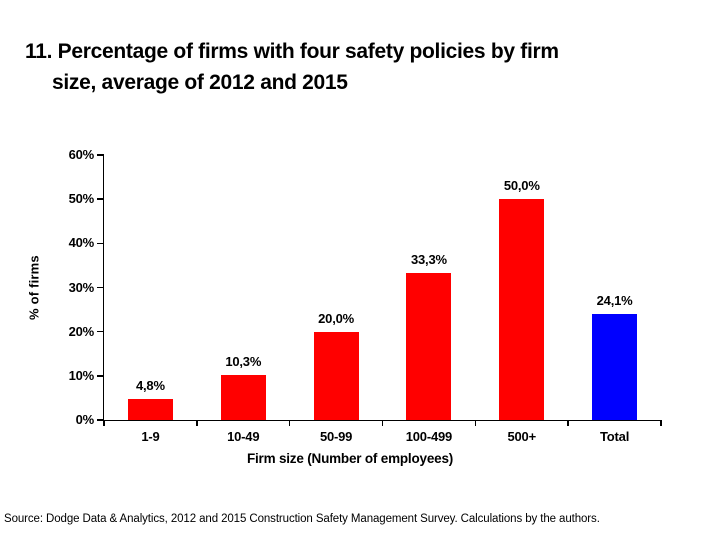 The image size is (720, 540). Describe the element at coordinates (200, 82) in the screenshot. I see `page-title-line2: size, average of 2012 and 2015` at that location.